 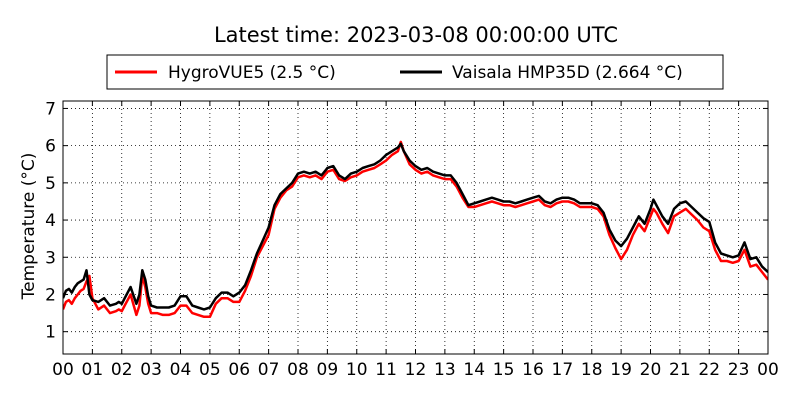 What do you see at coordinates (239, 370) in the screenshot?
I see `x-tick-label: 06` at bounding box center [239, 370].